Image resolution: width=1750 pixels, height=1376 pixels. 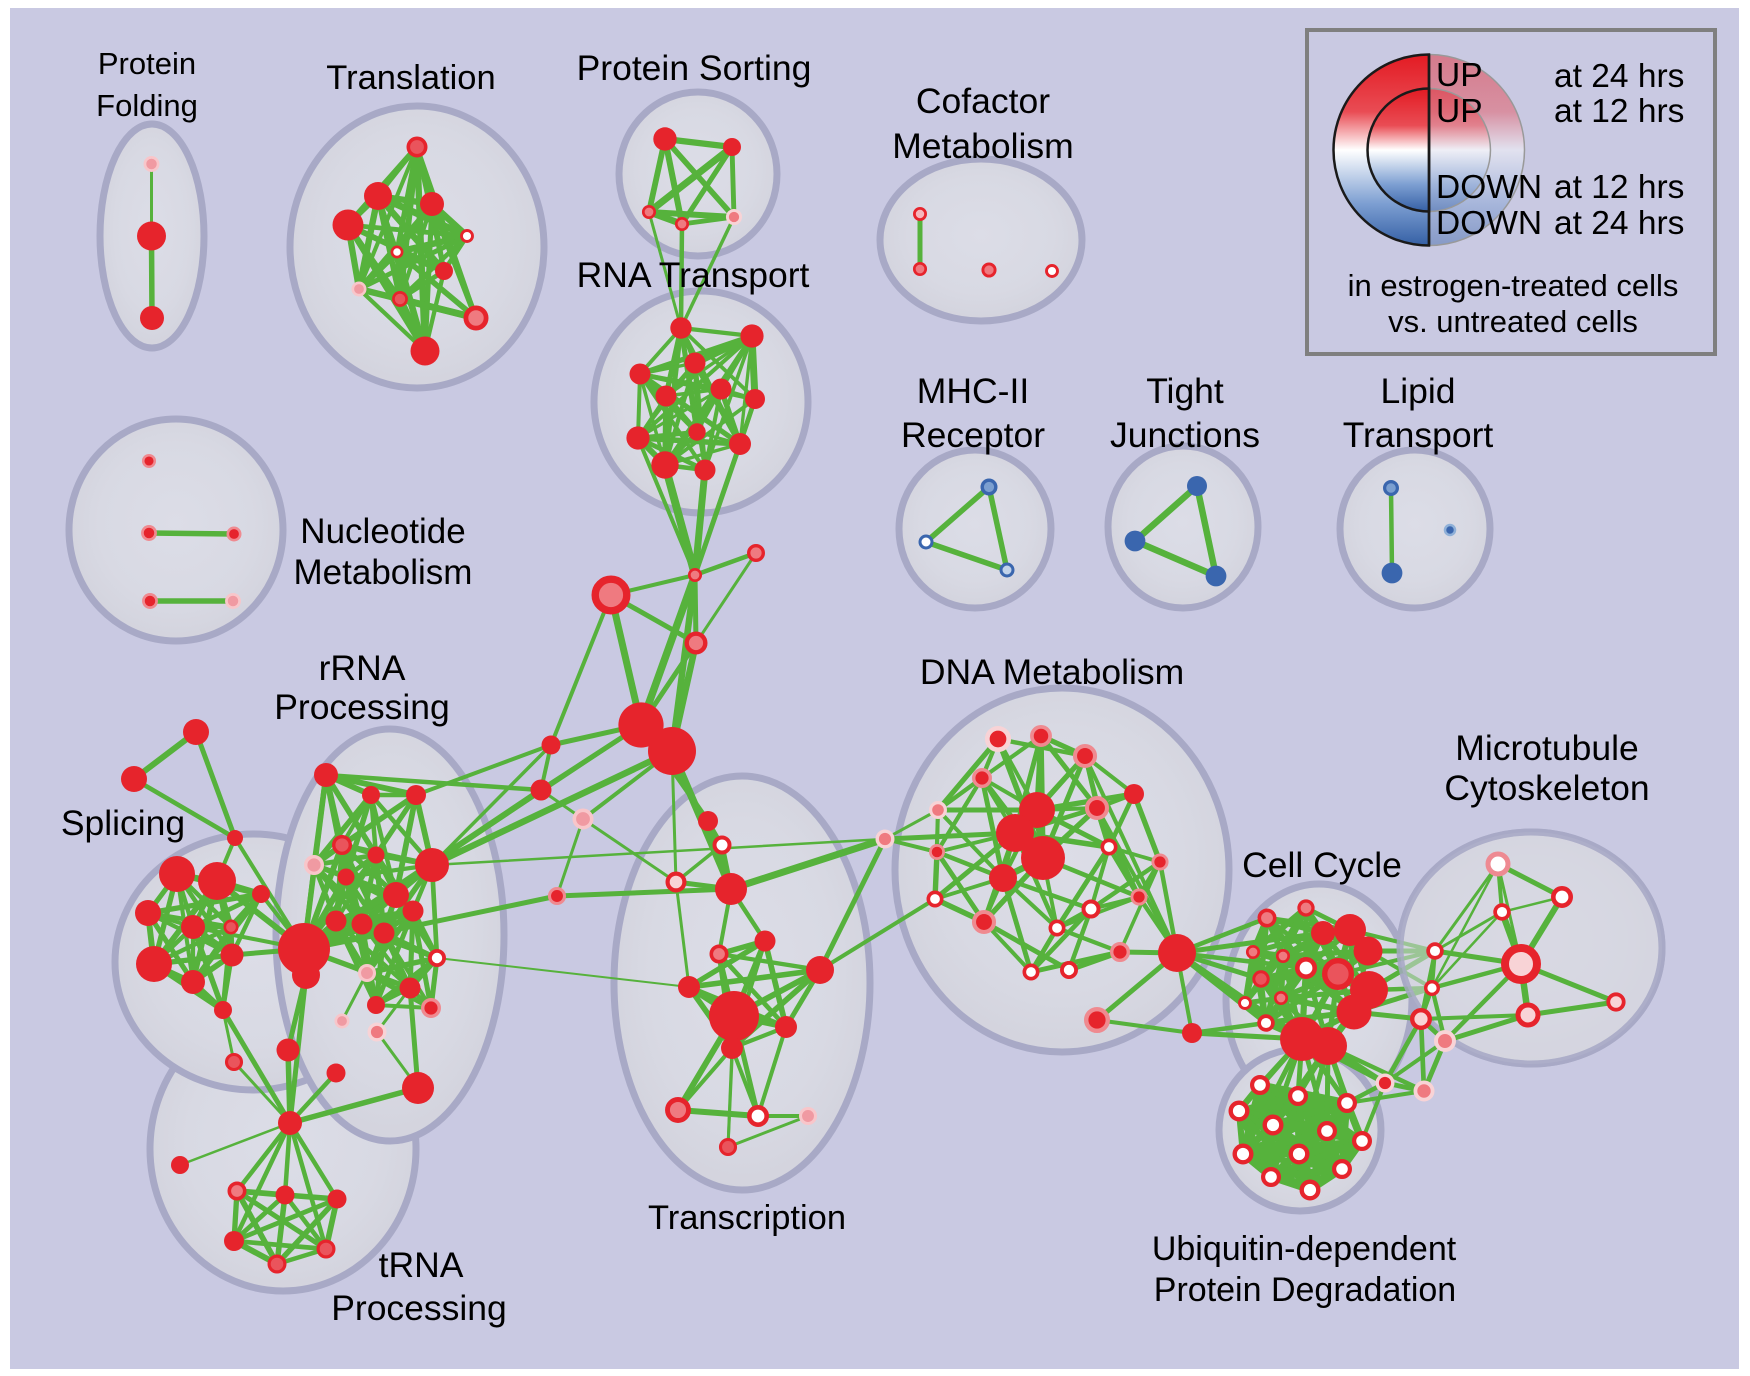 I want to click on svg-text: Protein Sorting, so click(x=694, y=68).